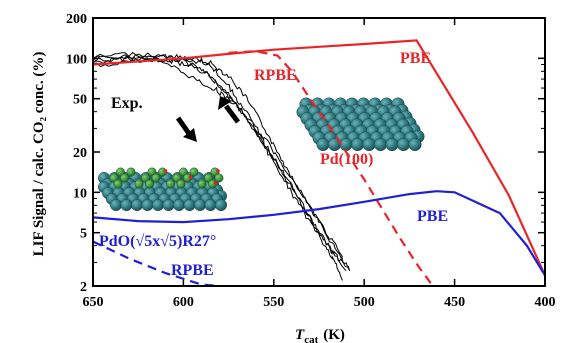 The width and height of the screenshot is (562, 343). What do you see at coordinates (80, 100) in the screenshot?
I see `y-tick-label: 50` at bounding box center [80, 100].